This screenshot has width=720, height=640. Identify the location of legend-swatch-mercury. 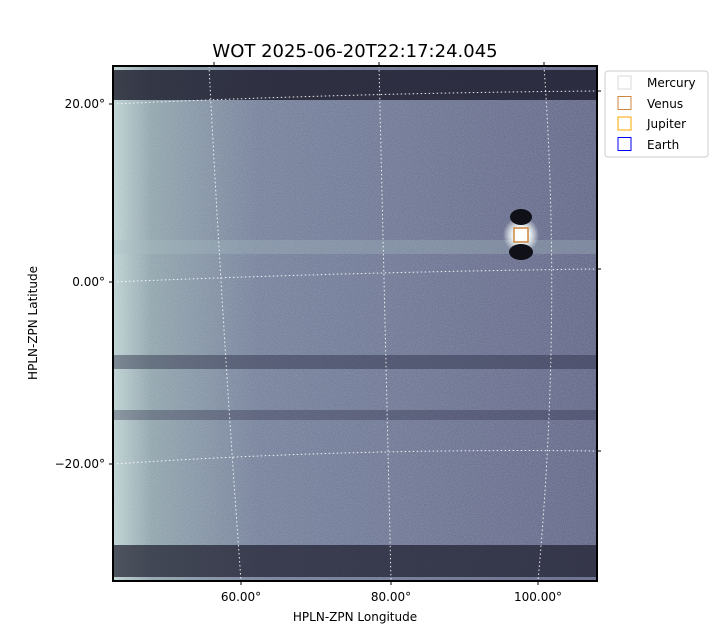
(624, 82).